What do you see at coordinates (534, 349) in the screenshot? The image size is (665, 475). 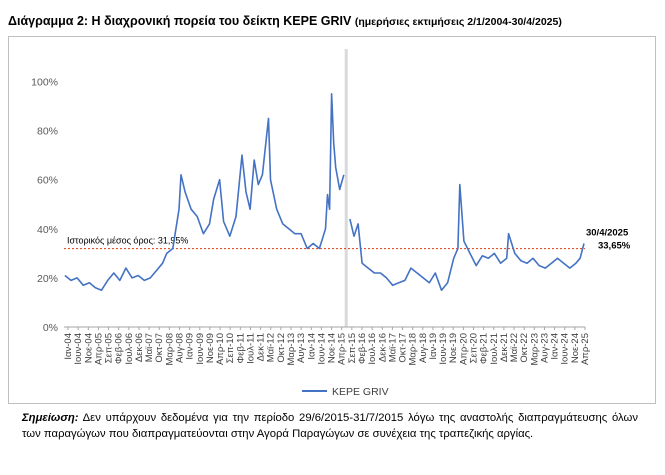 I see `x-tick-label: Μαρ-23` at bounding box center [534, 349].